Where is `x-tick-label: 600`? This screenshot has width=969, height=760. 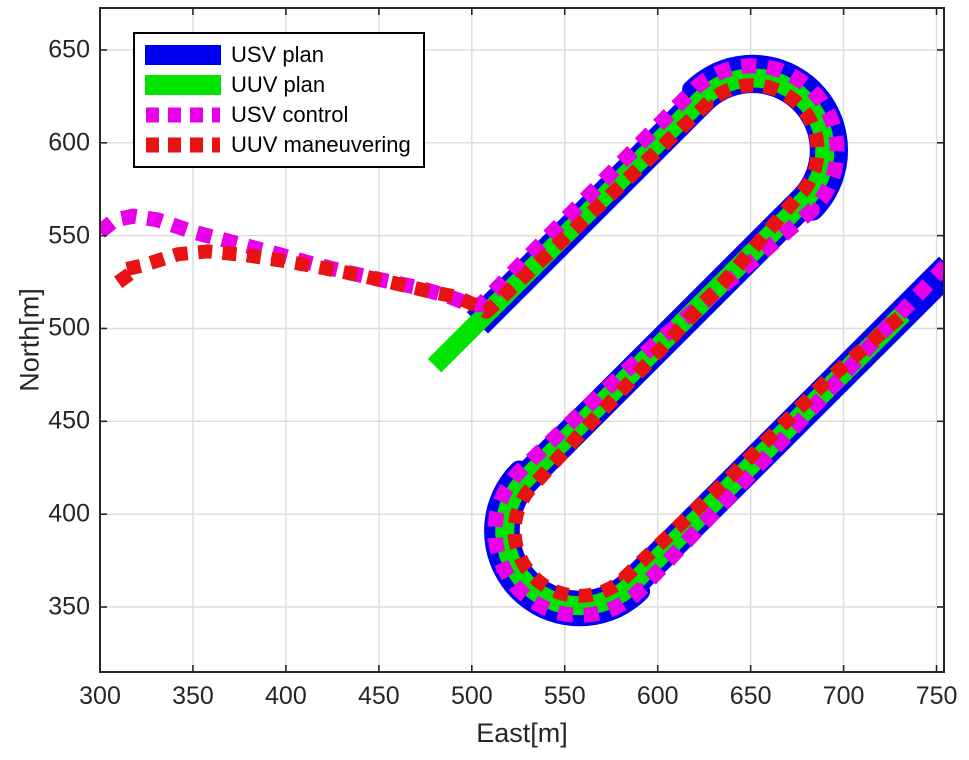 x-tick-label: 600 is located at coordinates (657, 696).